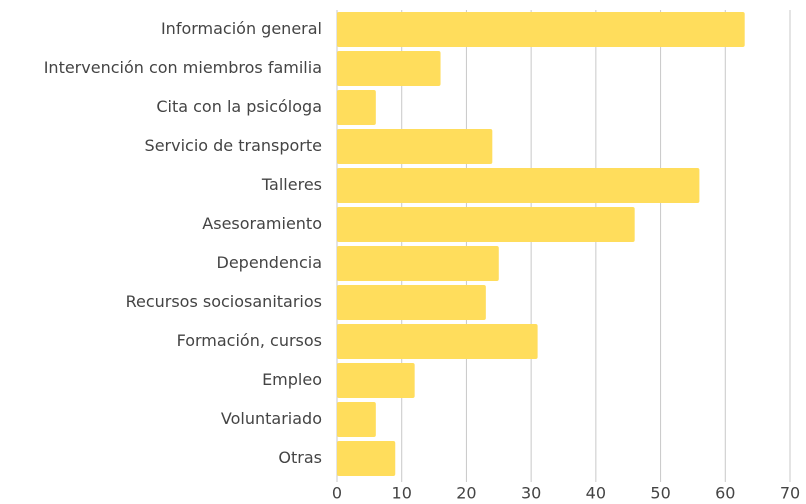 This screenshot has width=806, height=504. Describe the element at coordinates (596, 493) in the screenshot. I see `x-tick-label: 40` at that location.